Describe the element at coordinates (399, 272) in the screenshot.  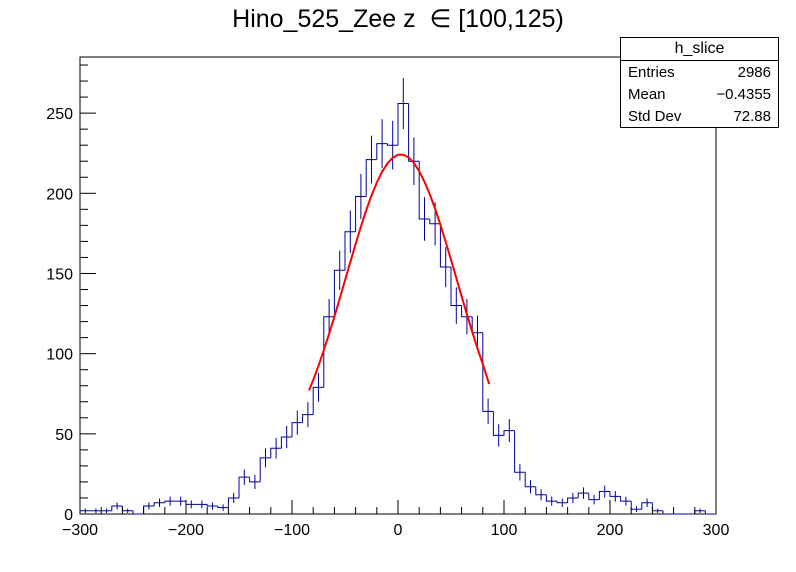
I see `gaussian-fit-curve` at that location.